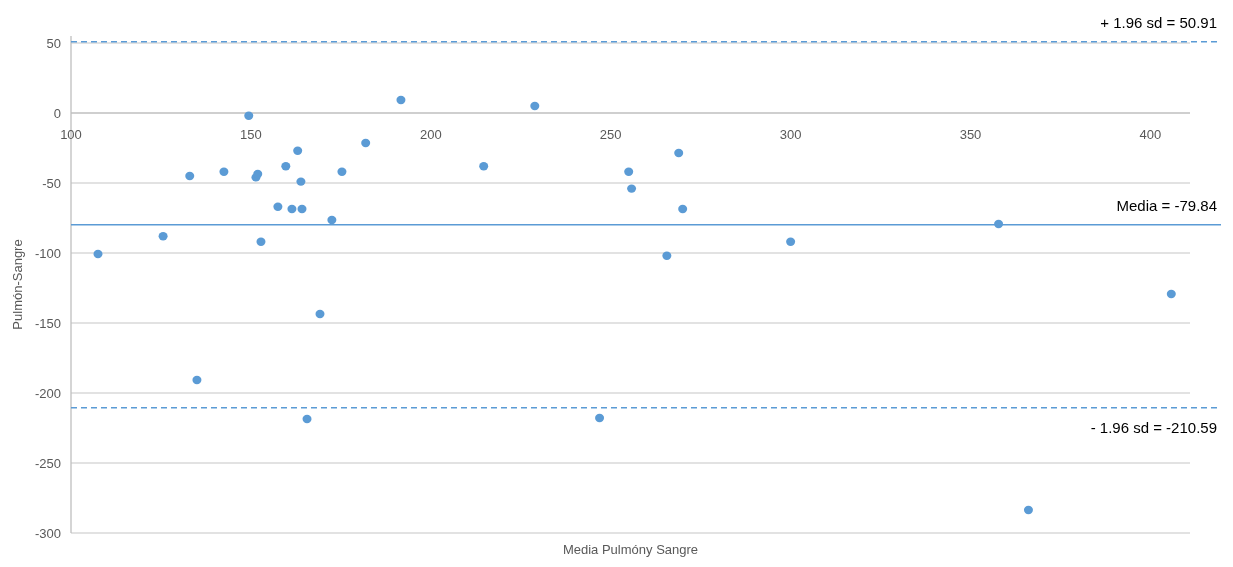  What do you see at coordinates (630, 549) in the screenshot?
I see `x-axis-title: Media Pulmóny Sangre` at bounding box center [630, 549].